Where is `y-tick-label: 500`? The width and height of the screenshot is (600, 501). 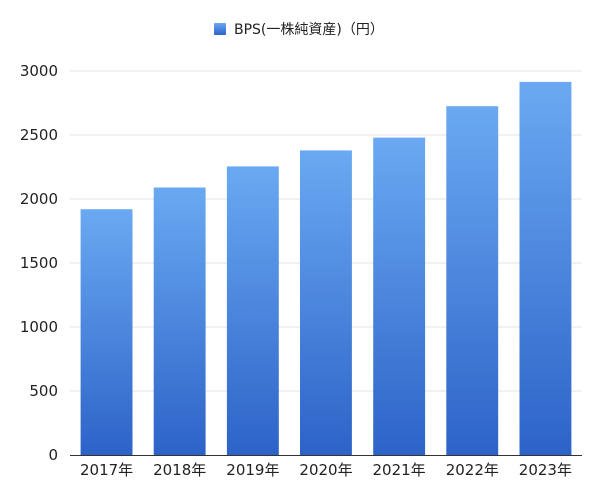 y-tick-label: 500 is located at coordinates (43, 391).